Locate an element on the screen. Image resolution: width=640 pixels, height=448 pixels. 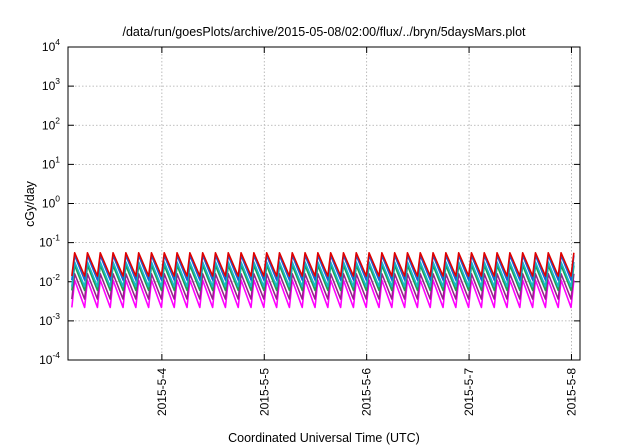
y-tick-exponent: 2 is located at coordinates (57, 120).